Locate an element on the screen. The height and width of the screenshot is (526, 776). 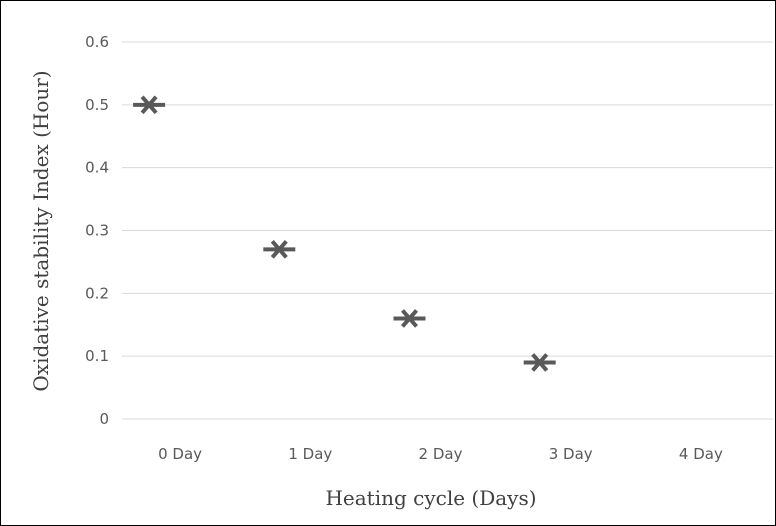
x-tick-label: 0 Day is located at coordinates (180, 454).